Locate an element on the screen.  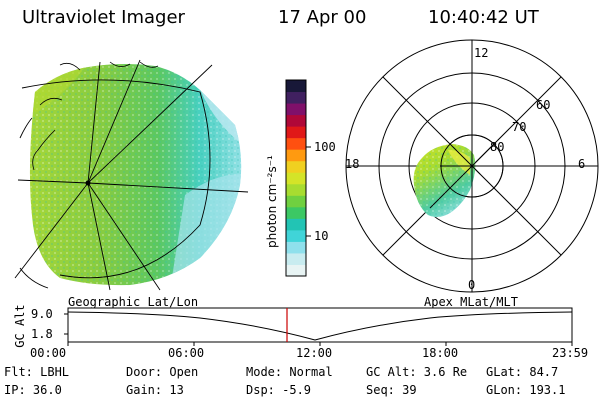
info-gain: Gain: 13 is located at coordinates (155, 390).